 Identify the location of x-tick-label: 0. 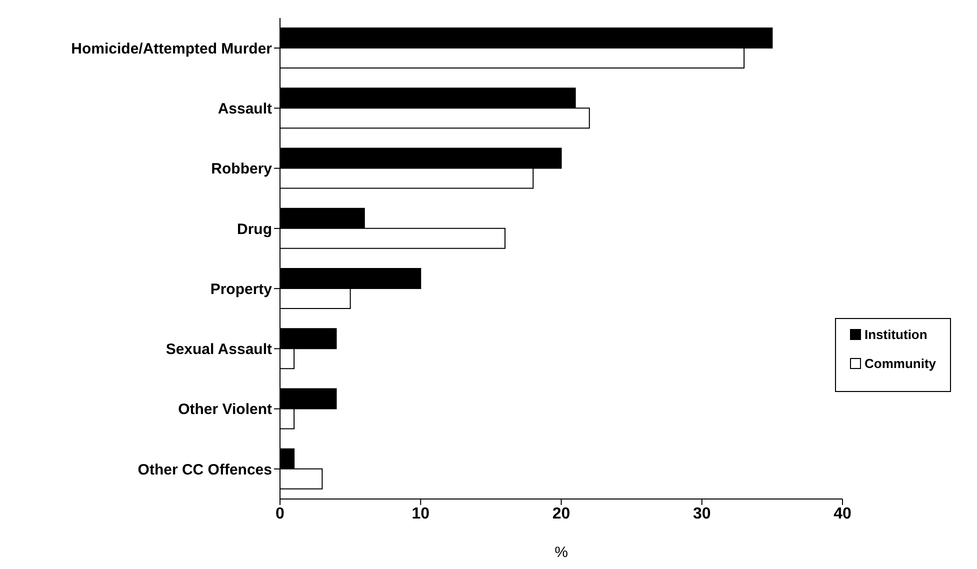
(280, 513).